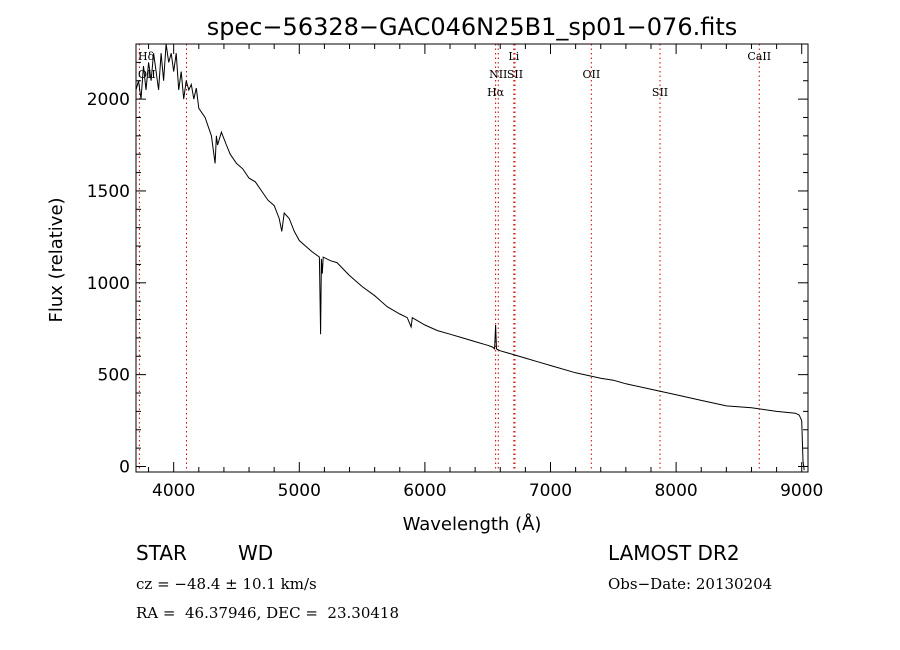 This screenshot has height=650, width=900. I want to click on x-tick-label: 8000, so click(675, 491).